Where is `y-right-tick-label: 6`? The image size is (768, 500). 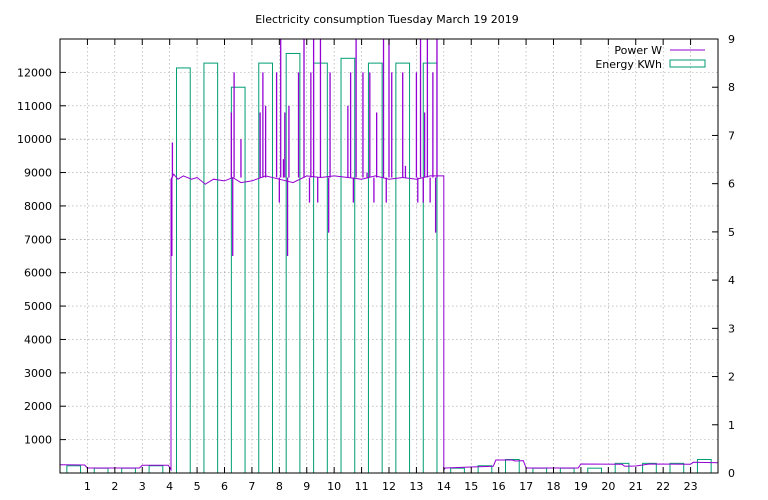
y-right-tick-label: 6 is located at coordinates (731, 184).